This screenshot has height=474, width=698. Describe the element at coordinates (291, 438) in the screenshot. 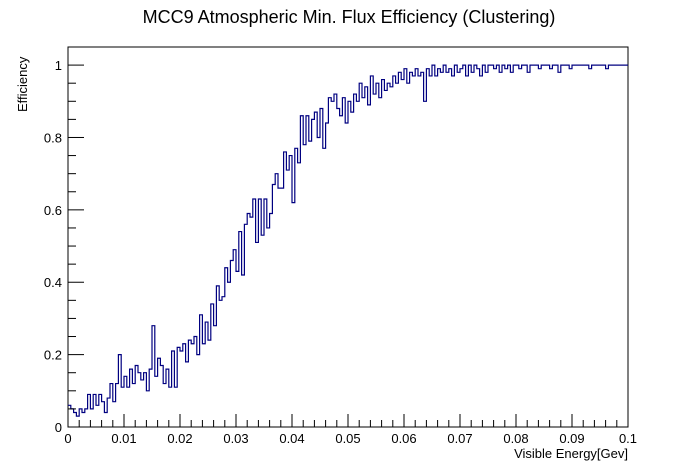

I see `x-tick-label: 0.04` at that location.